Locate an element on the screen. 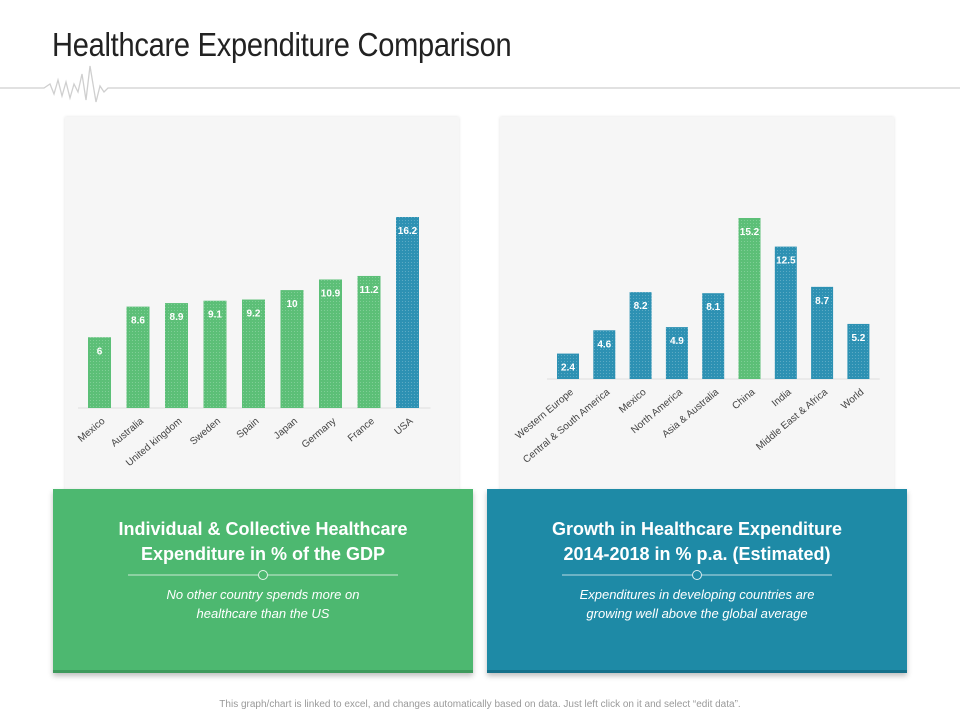 The width and height of the screenshot is (960, 720). x-tick-label: Australia is located at coordinates (127, 433).